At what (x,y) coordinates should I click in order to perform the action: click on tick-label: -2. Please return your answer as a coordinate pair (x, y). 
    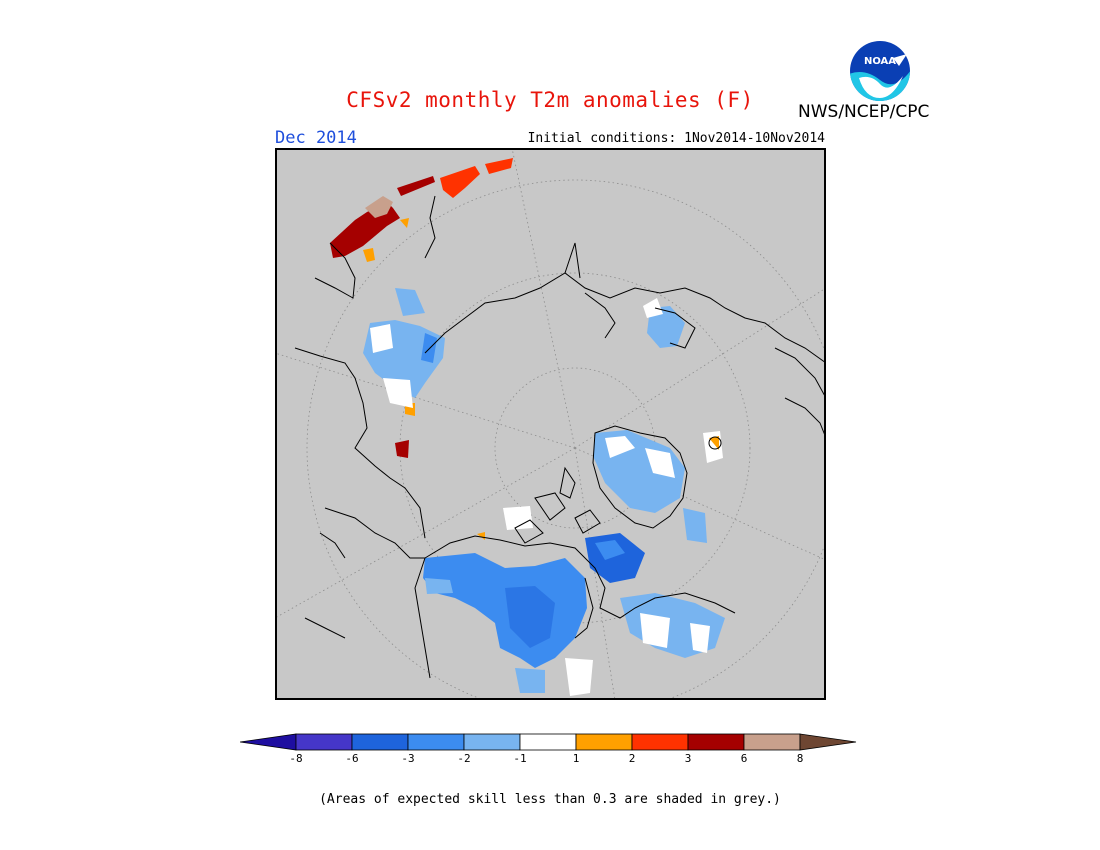
    Looking at the image, I should click on (464, 758).